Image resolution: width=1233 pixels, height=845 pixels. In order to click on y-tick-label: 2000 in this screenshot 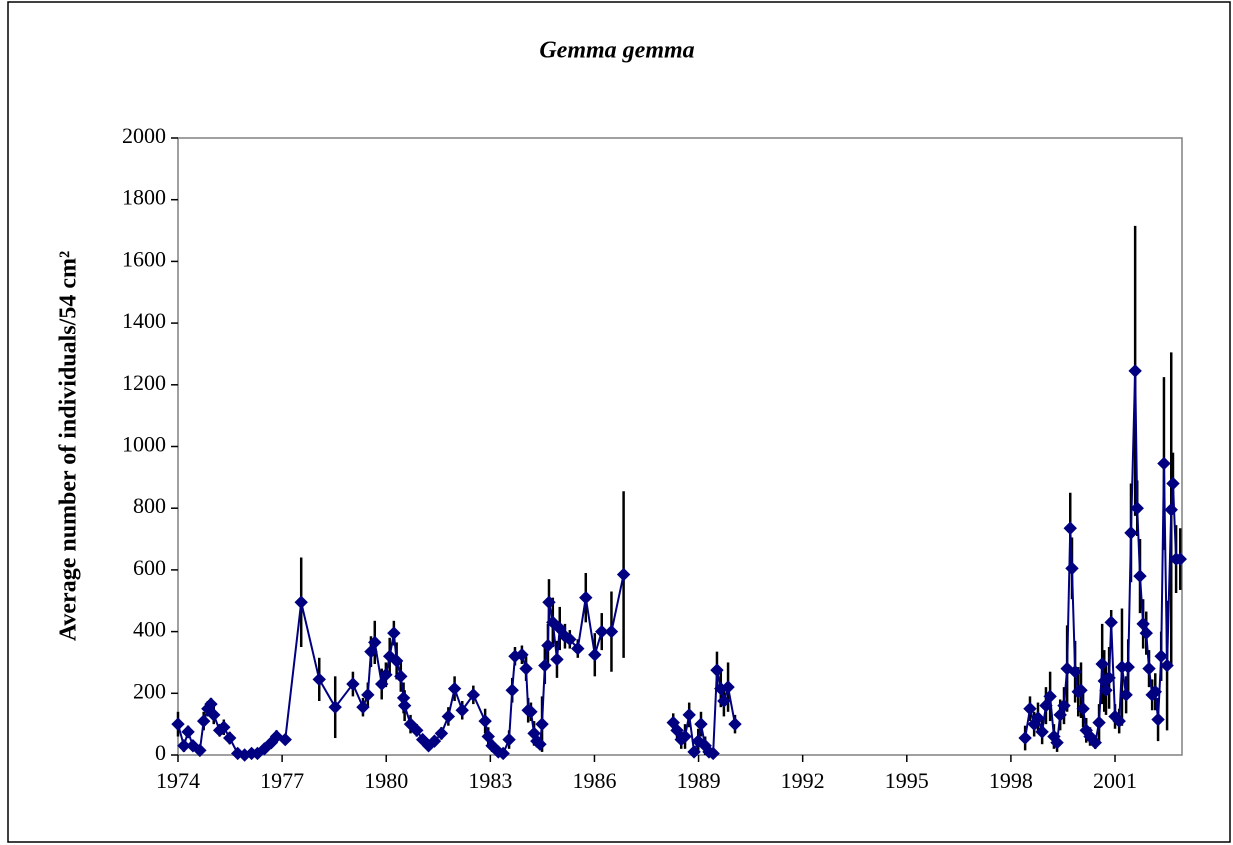, I will do `click(144, 135)`.